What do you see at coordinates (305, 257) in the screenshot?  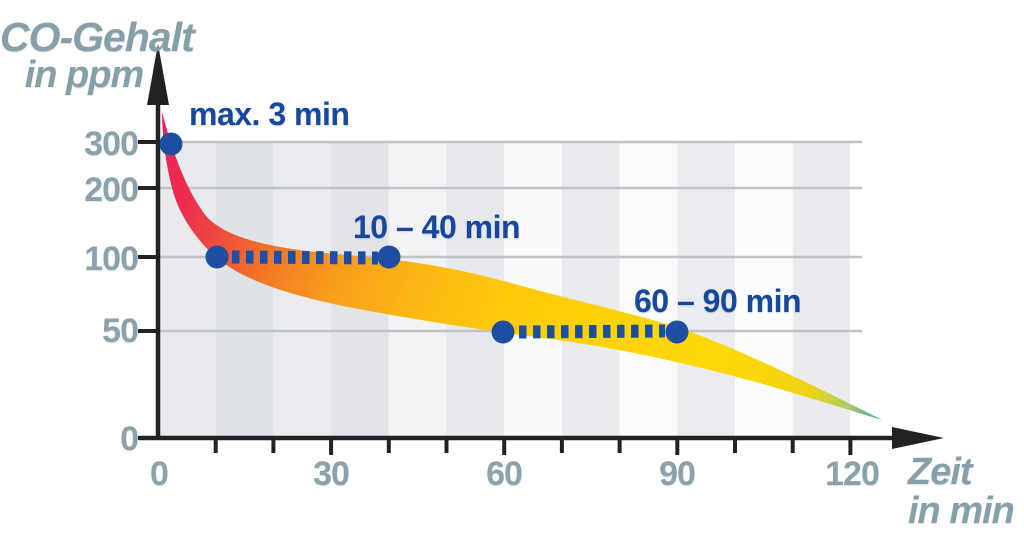 I see `connector-10-40-min` at bounding box center [305, 257].